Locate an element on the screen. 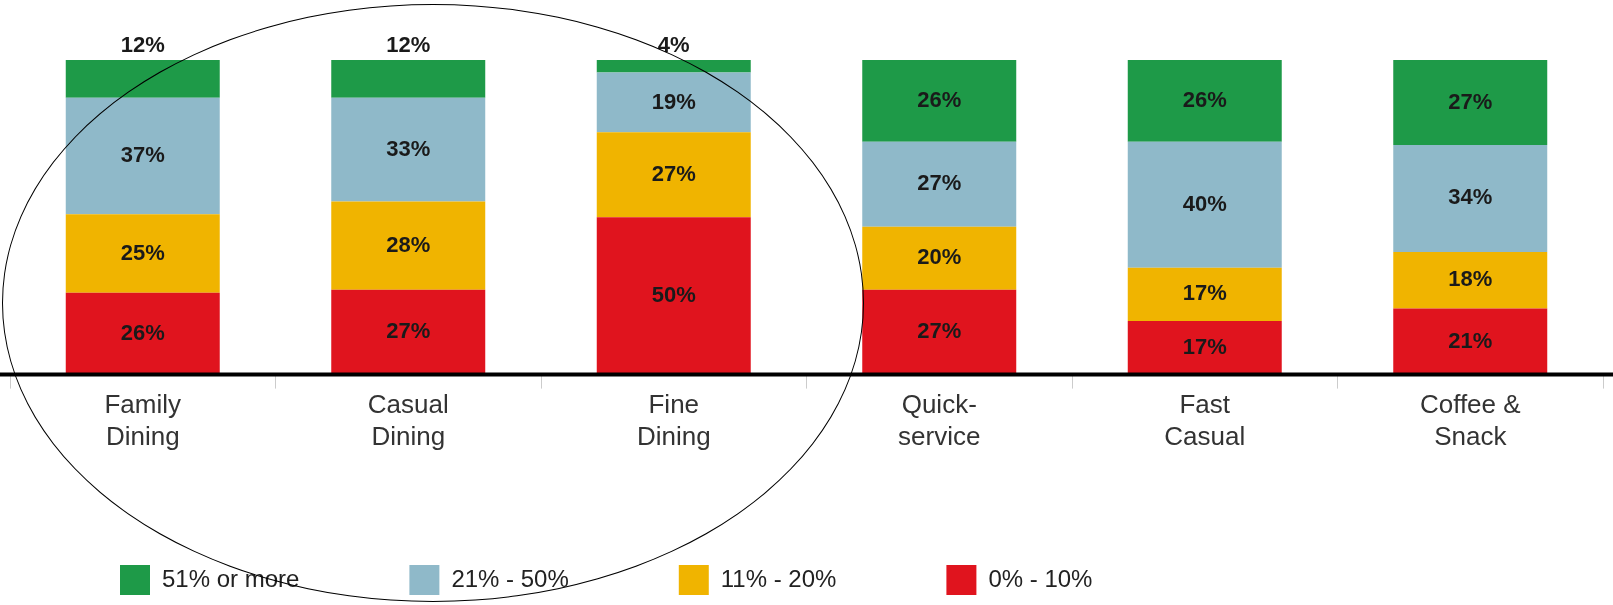 This screenshot has height=605, width=1613. data-label: 40% is located at coordinates (1204, 203).